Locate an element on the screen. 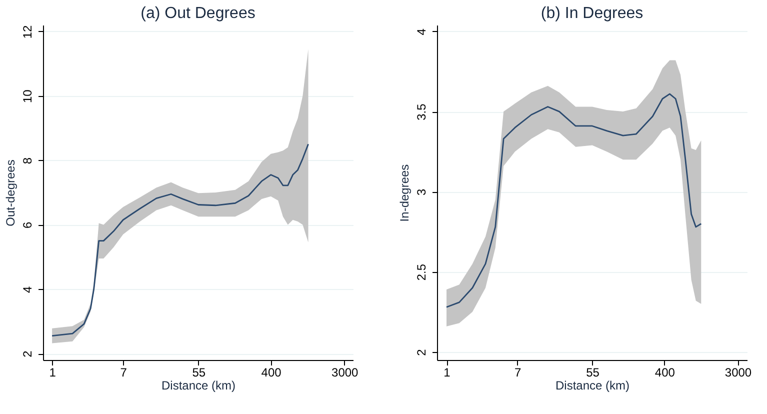  chart-title: (b) In Degrees is located at coordinates (592, 13).